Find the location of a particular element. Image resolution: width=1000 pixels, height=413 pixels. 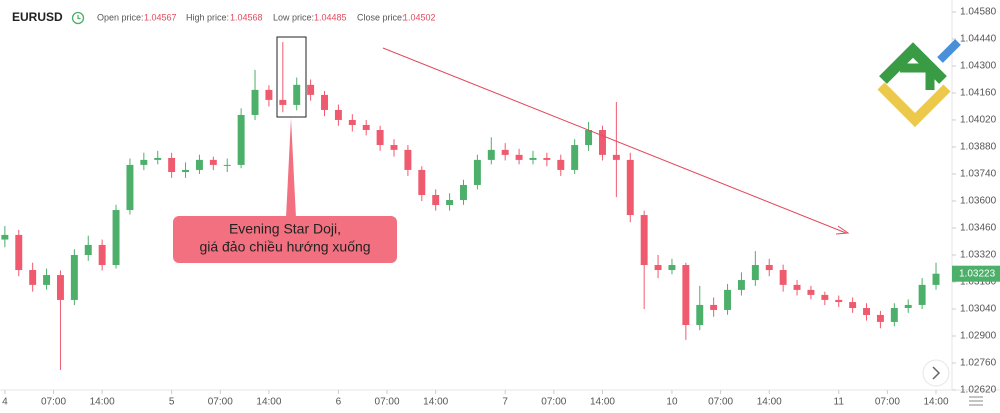

symbol: EURUSD is located at coordinates (37, 17).